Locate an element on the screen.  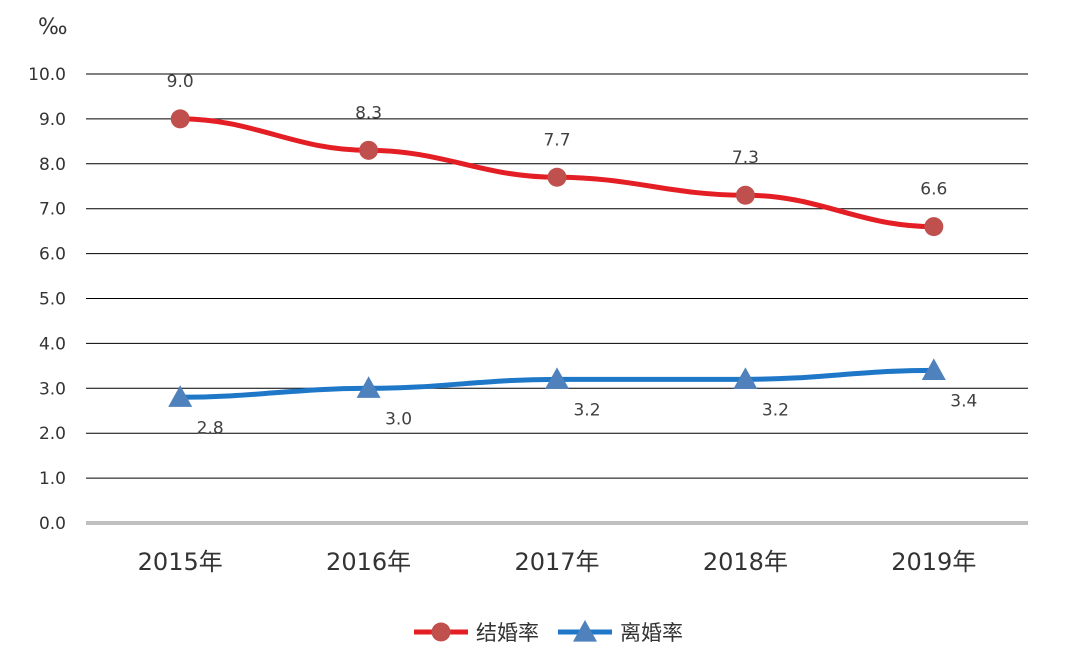
data-label: 7.3 is located at coordinates (745, 158).